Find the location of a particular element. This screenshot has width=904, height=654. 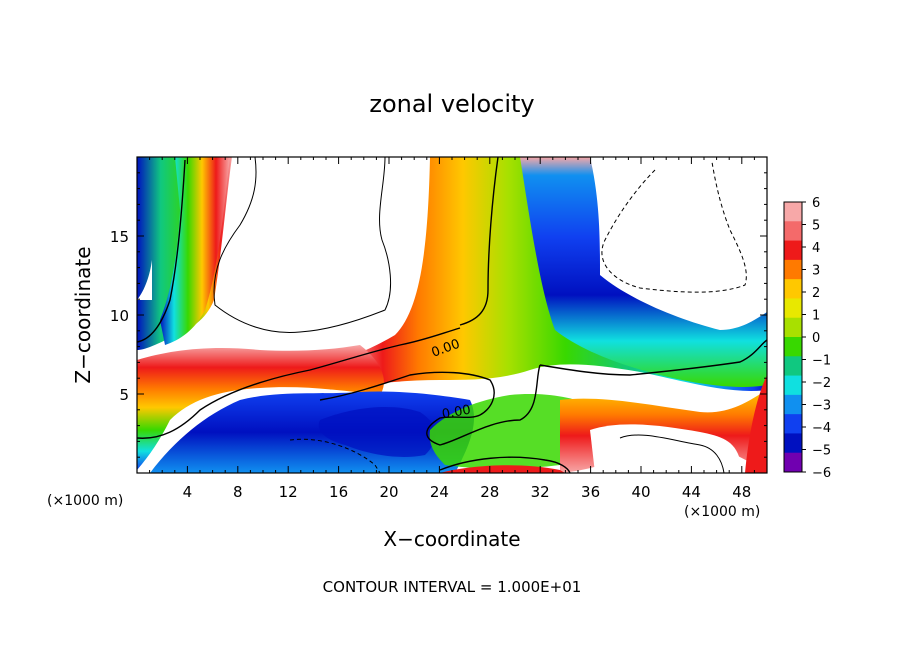

colorbar-tick-label: 1 is located at coordinates (816, 316).